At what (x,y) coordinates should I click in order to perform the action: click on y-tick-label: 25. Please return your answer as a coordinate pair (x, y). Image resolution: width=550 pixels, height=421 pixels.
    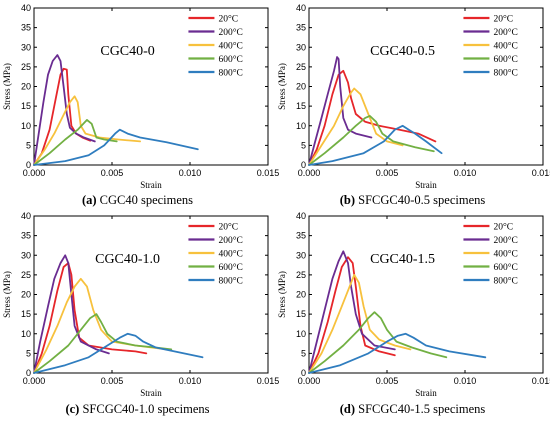
    Looking at the image, I should click on (301, 67).